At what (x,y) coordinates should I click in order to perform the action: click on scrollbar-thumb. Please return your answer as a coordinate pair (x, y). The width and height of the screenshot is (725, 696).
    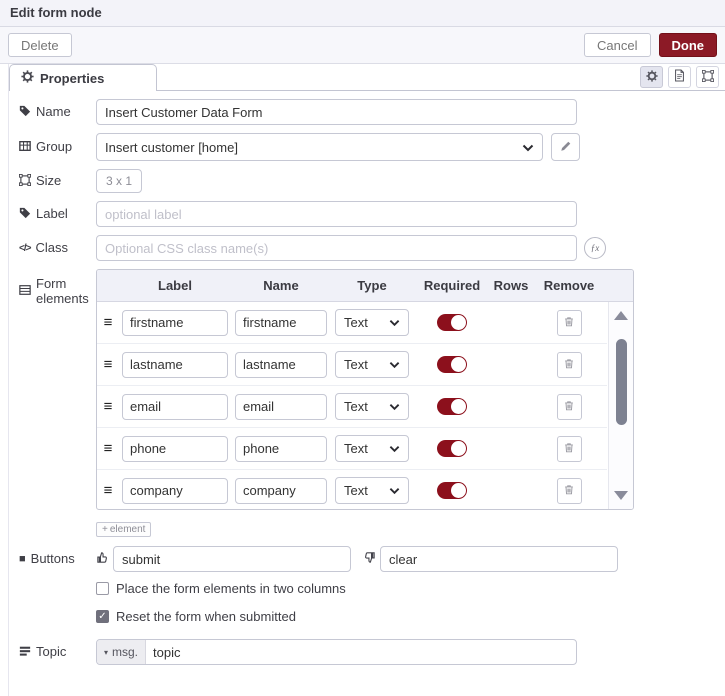
    Looking at the image, I should click on (621, 382).